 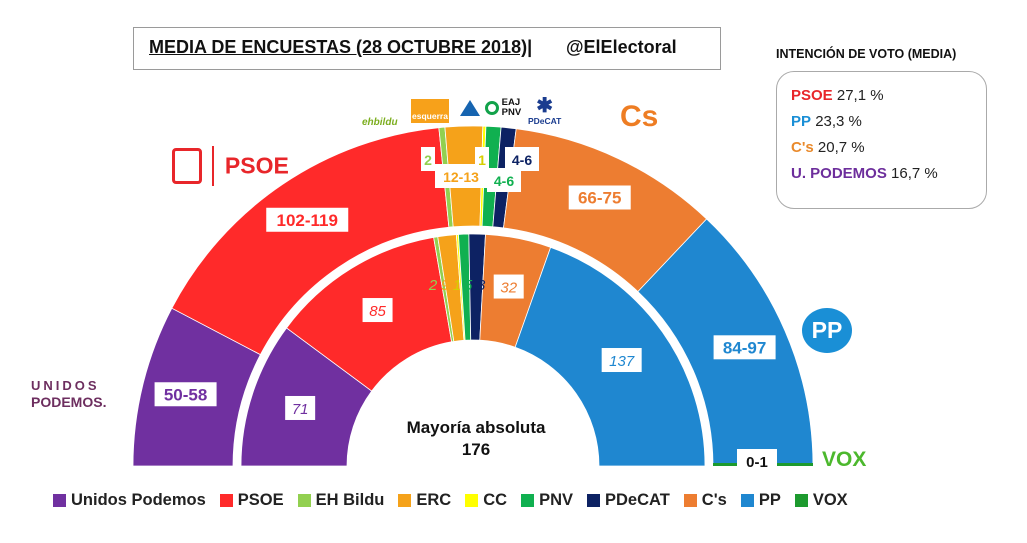 I want to click on legend-item-erc: ERC, so click(x=424, y=500).